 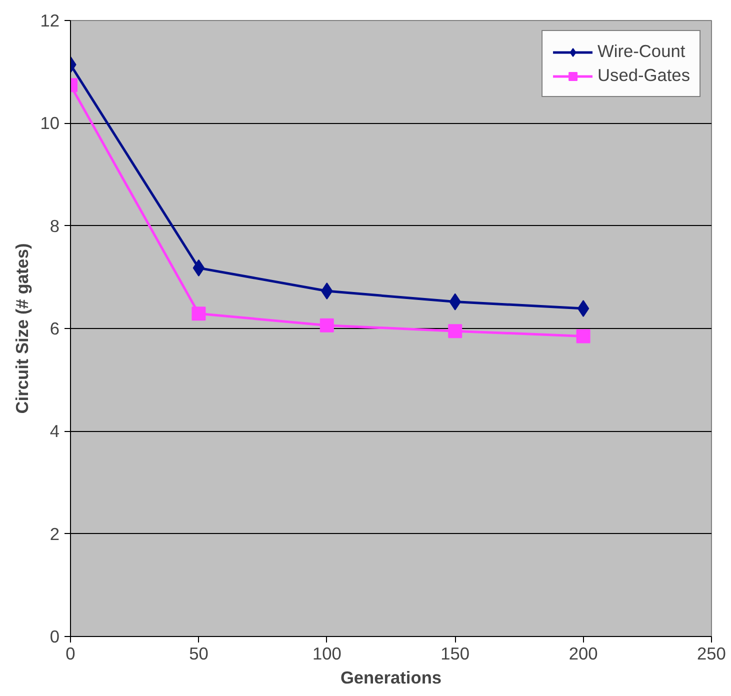 I want to click on x-tick-label: 0, so click(x=71, y=654).